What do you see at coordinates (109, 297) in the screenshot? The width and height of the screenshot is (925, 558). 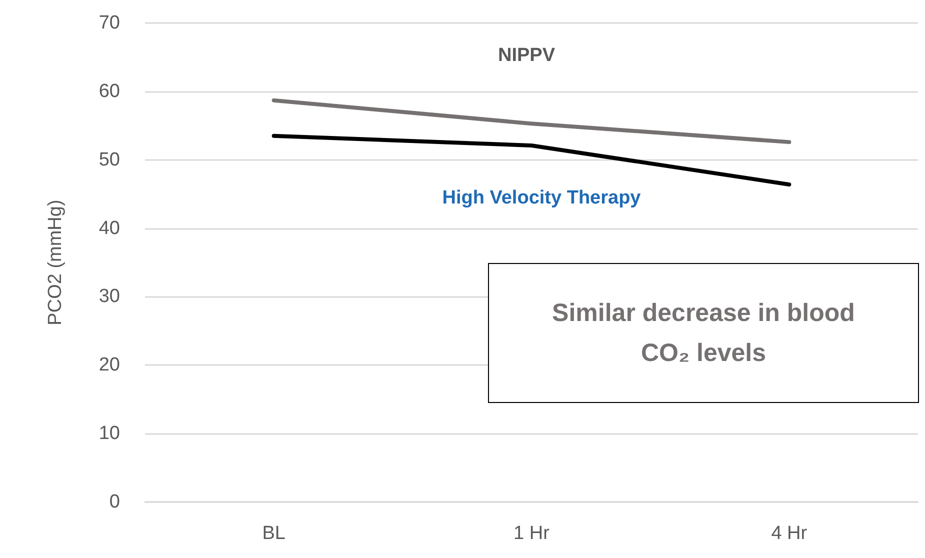 I see `y-tick-label: 30` at bounding box center [109, 297].